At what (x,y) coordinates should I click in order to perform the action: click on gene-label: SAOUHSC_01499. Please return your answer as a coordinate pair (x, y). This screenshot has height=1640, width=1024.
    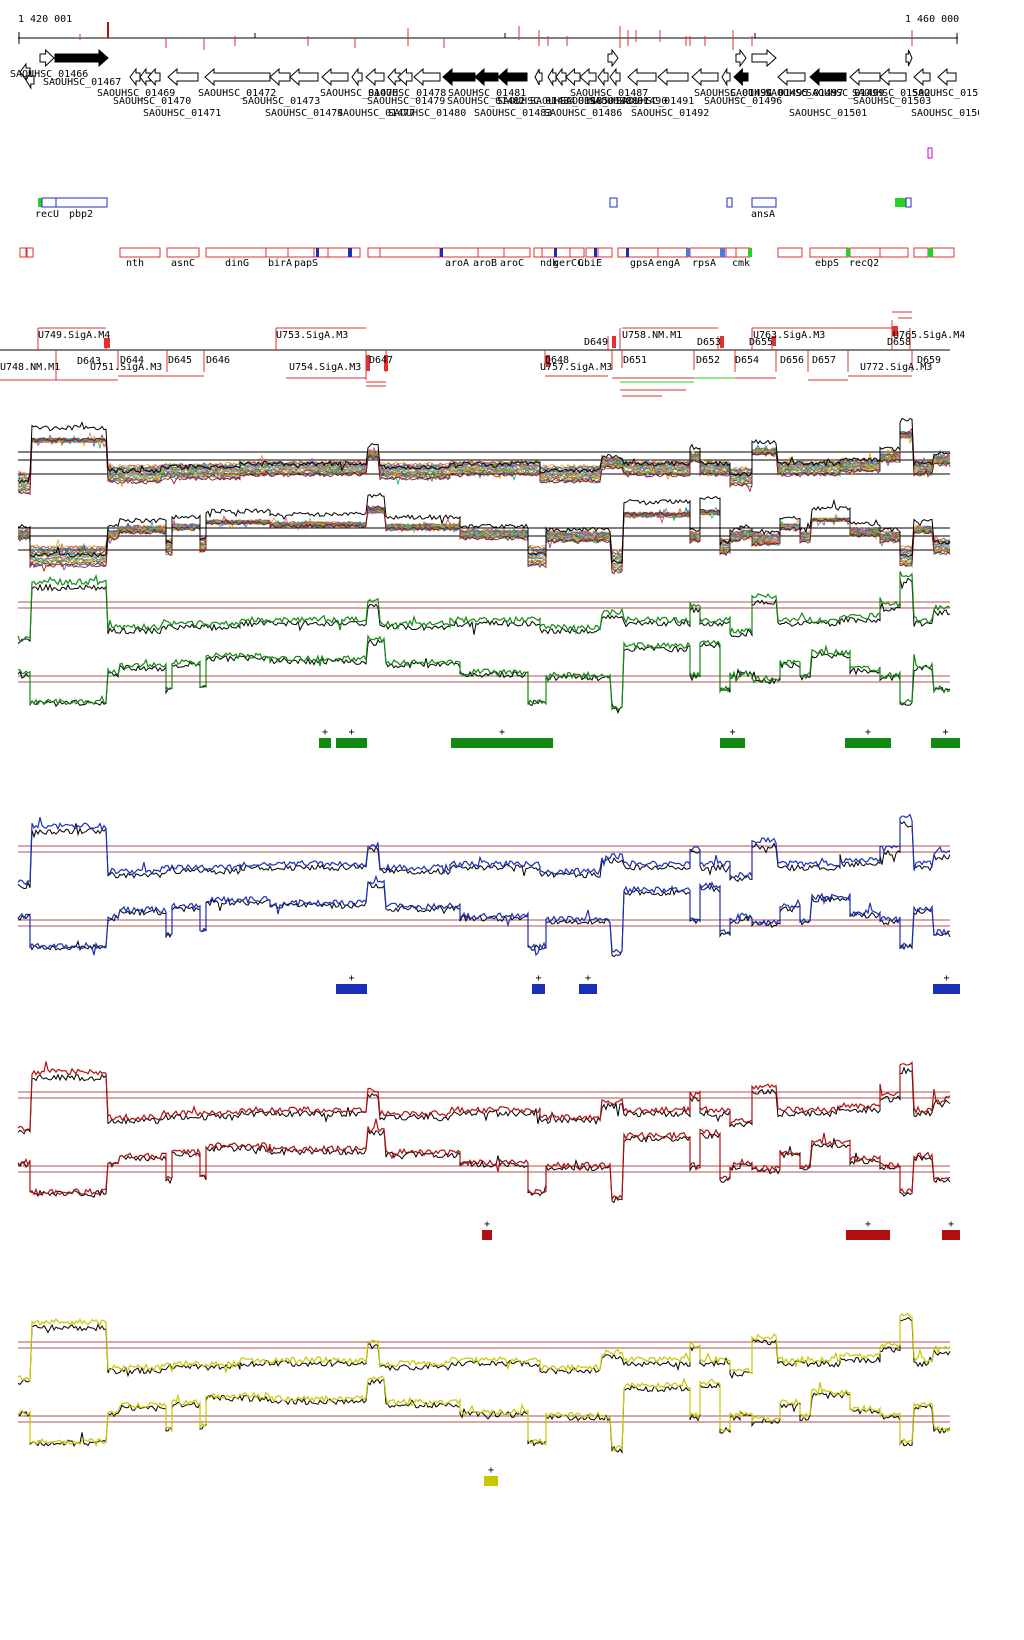
    Looking at the image, I should click on (845, 93).